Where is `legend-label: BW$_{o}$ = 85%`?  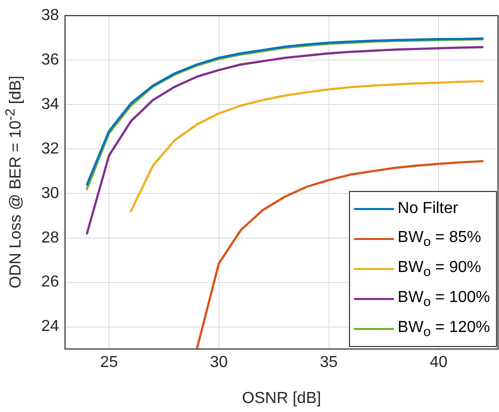 legend-label: BW$_{o}$ = 85% is located at coordinates (440, 239).